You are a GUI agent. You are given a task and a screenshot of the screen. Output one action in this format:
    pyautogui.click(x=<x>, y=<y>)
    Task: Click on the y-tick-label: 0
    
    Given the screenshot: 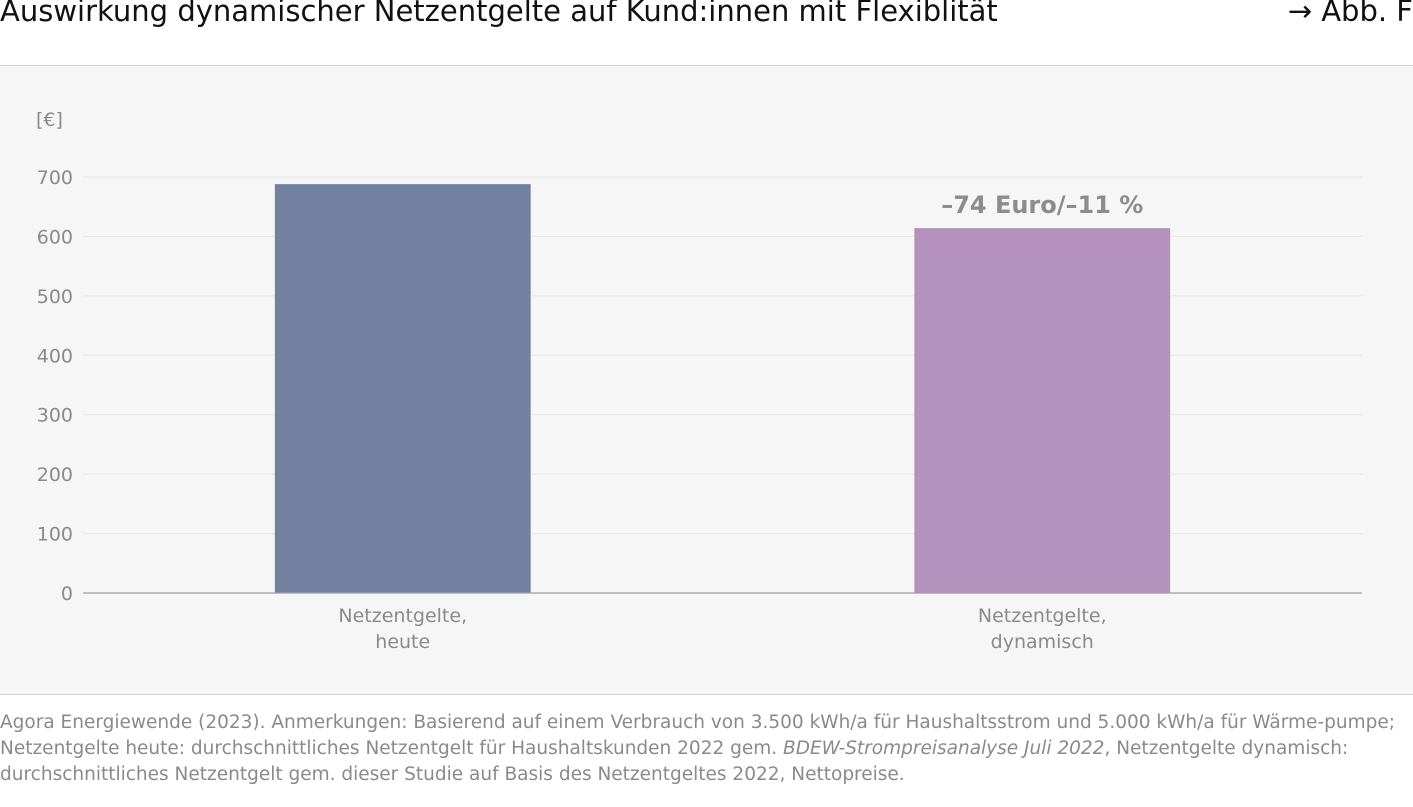 What is the action you would take?
    pyautogui.click(x=67, y=594)
    